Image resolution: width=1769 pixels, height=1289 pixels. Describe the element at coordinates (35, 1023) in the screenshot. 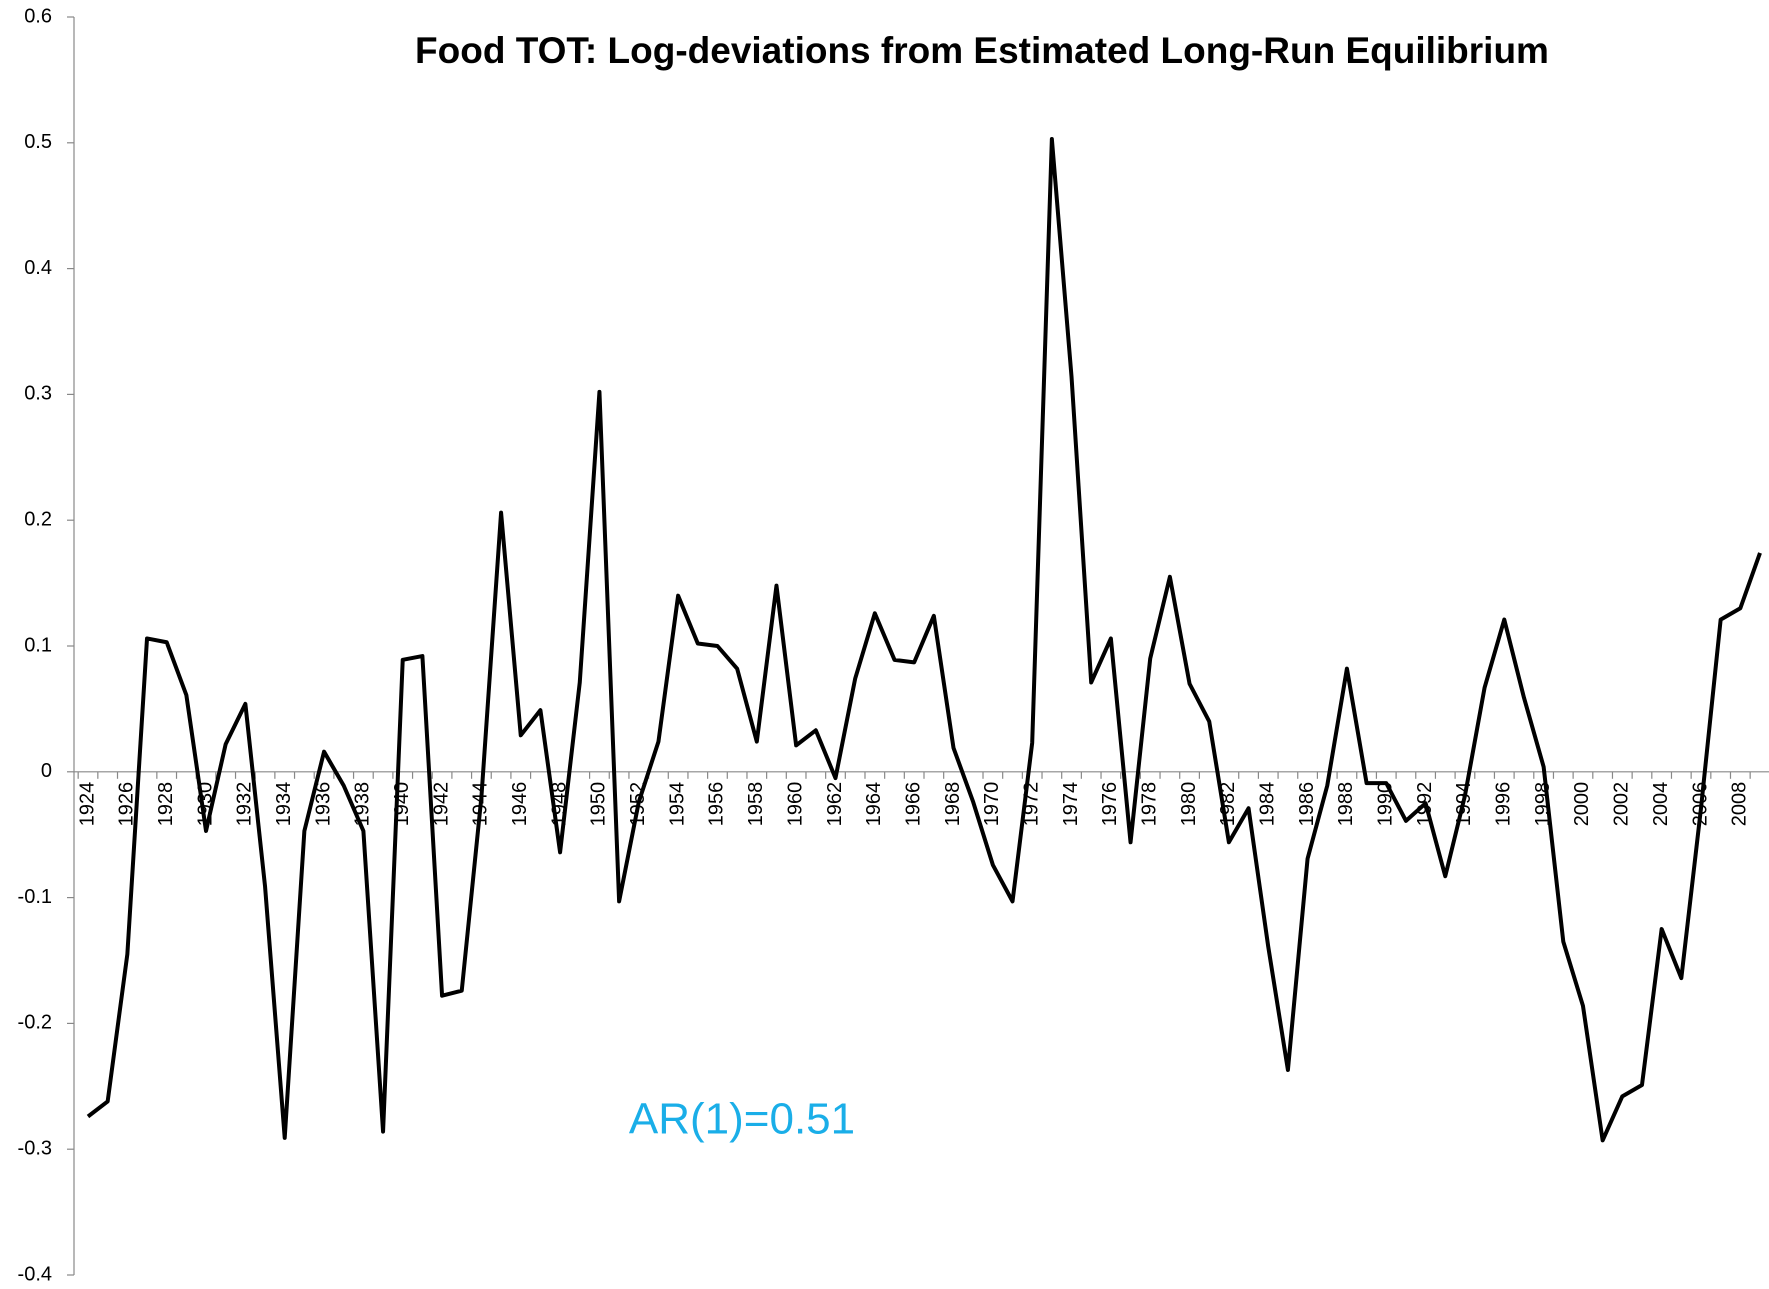

I see `y-tick-label: -0.2` at that location.